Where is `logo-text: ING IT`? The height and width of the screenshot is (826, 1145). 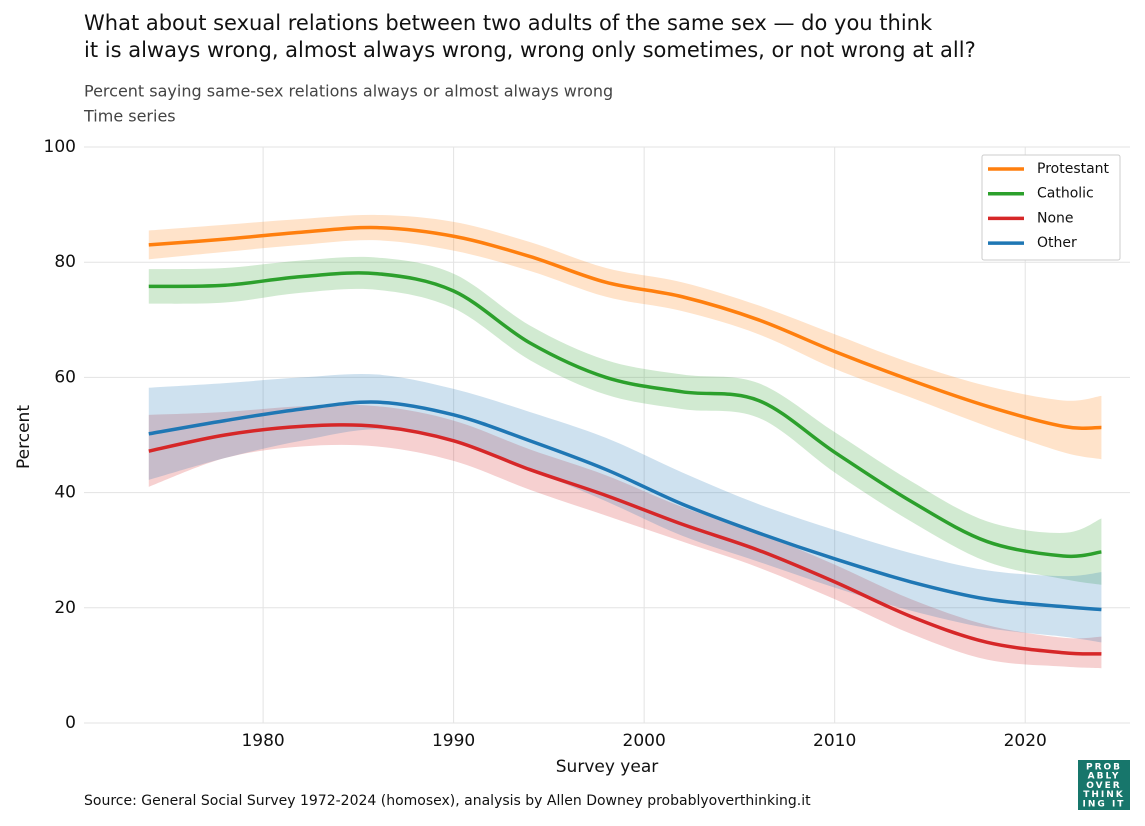
logo-text: ING IT is located at coordinates (1104, 804).